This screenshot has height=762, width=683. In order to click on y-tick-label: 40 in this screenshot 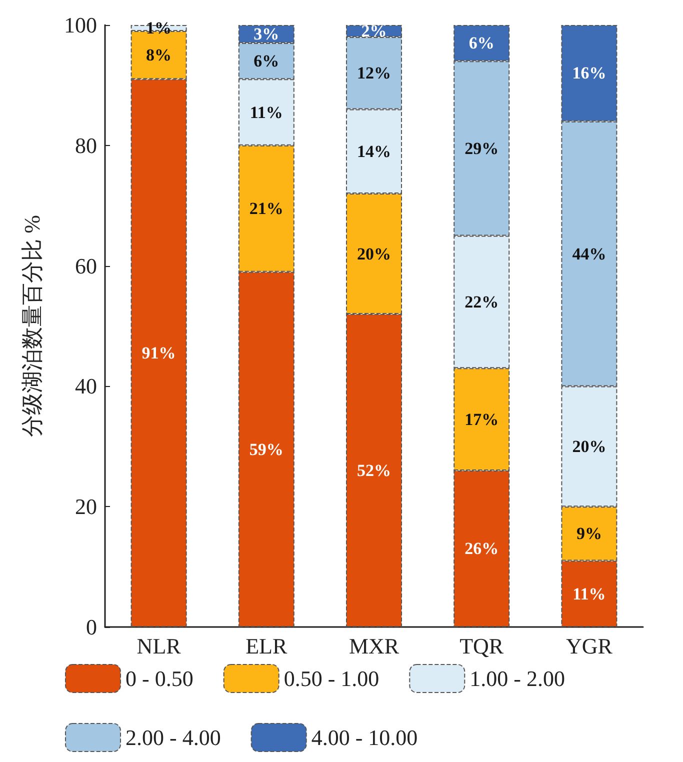, I will do `click(86, 386)`.